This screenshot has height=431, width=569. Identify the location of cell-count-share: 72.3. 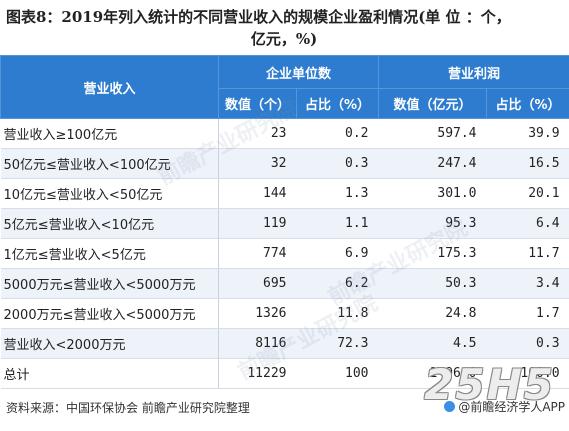
(337, 343).